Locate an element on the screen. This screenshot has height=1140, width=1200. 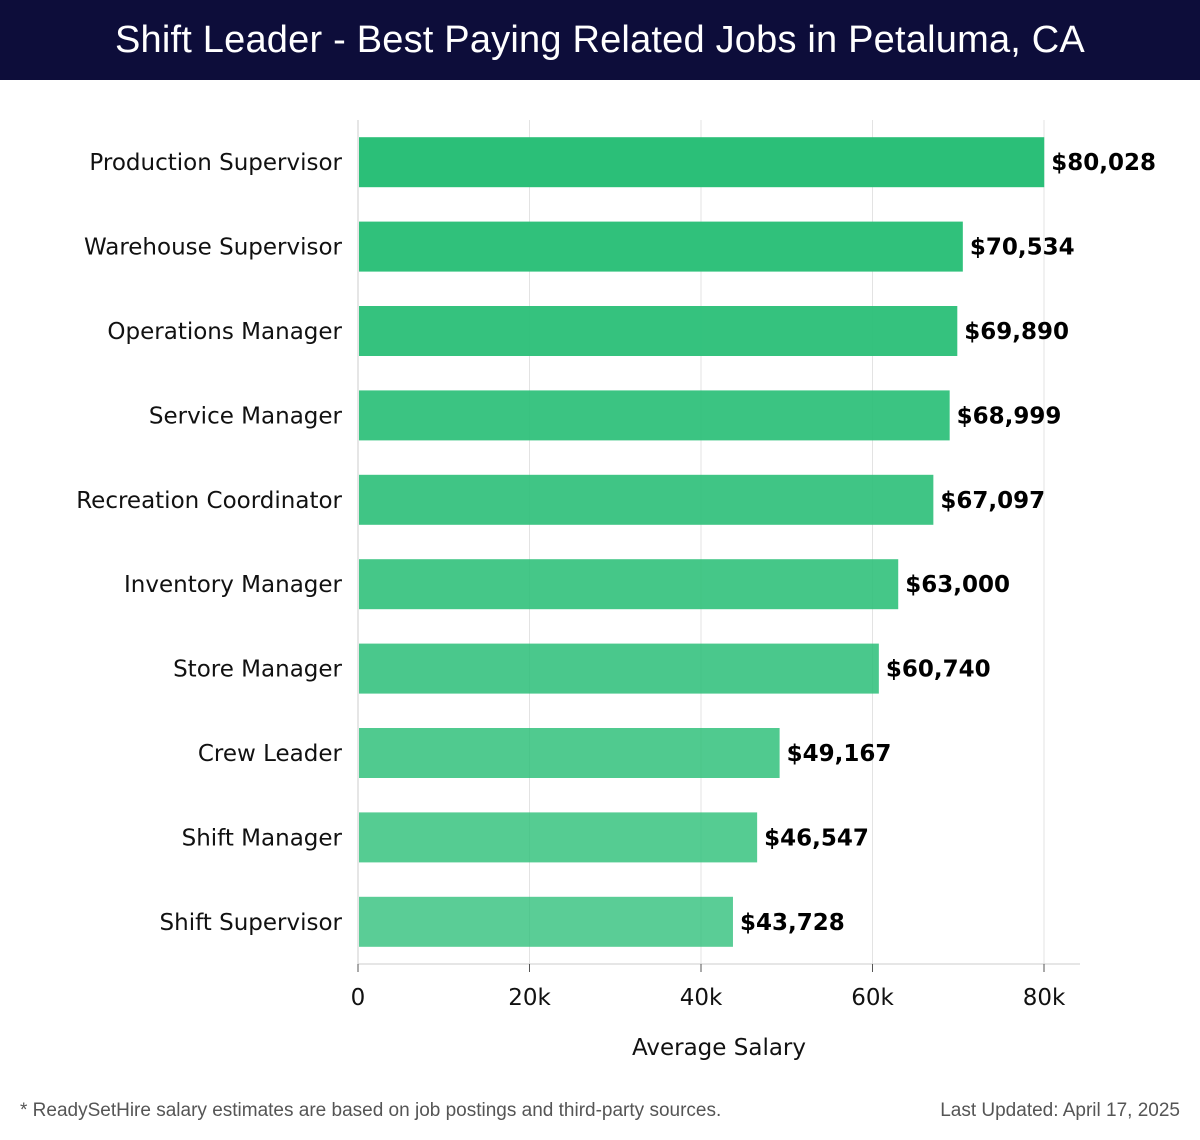
data-label: $70,534 is located at coordinates (1022, 248).